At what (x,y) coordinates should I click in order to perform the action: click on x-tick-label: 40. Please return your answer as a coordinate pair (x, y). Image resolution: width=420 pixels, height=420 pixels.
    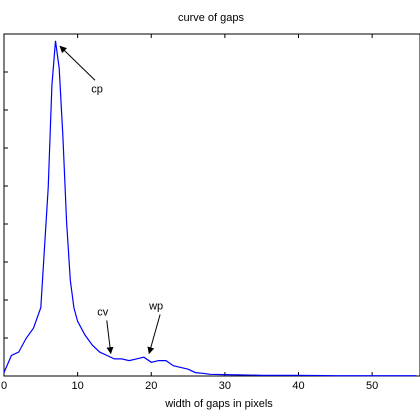
    Looking at the image, I should click on (298, 386).